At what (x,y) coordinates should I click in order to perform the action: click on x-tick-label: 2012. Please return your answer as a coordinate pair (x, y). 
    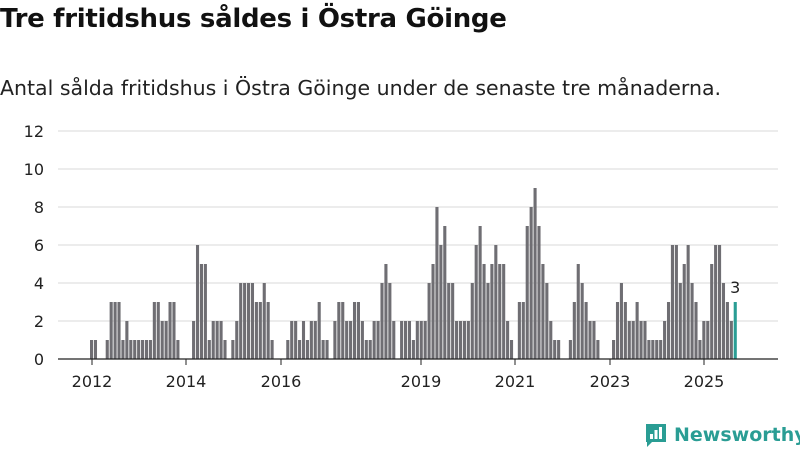
    Looking at the image, I should click on (92, 381).